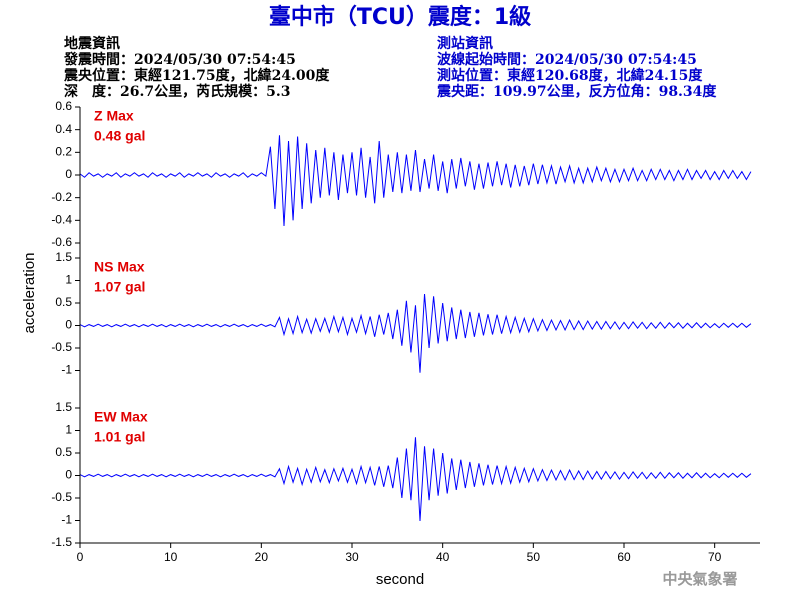 The width and height of the screenshot is (800, 600). What do you see at coordinates (576, 91) in the screenshot?
I see `station-info: 震央距：109.97公里，反方位角：98.34度` at bounding box center [576, 91].